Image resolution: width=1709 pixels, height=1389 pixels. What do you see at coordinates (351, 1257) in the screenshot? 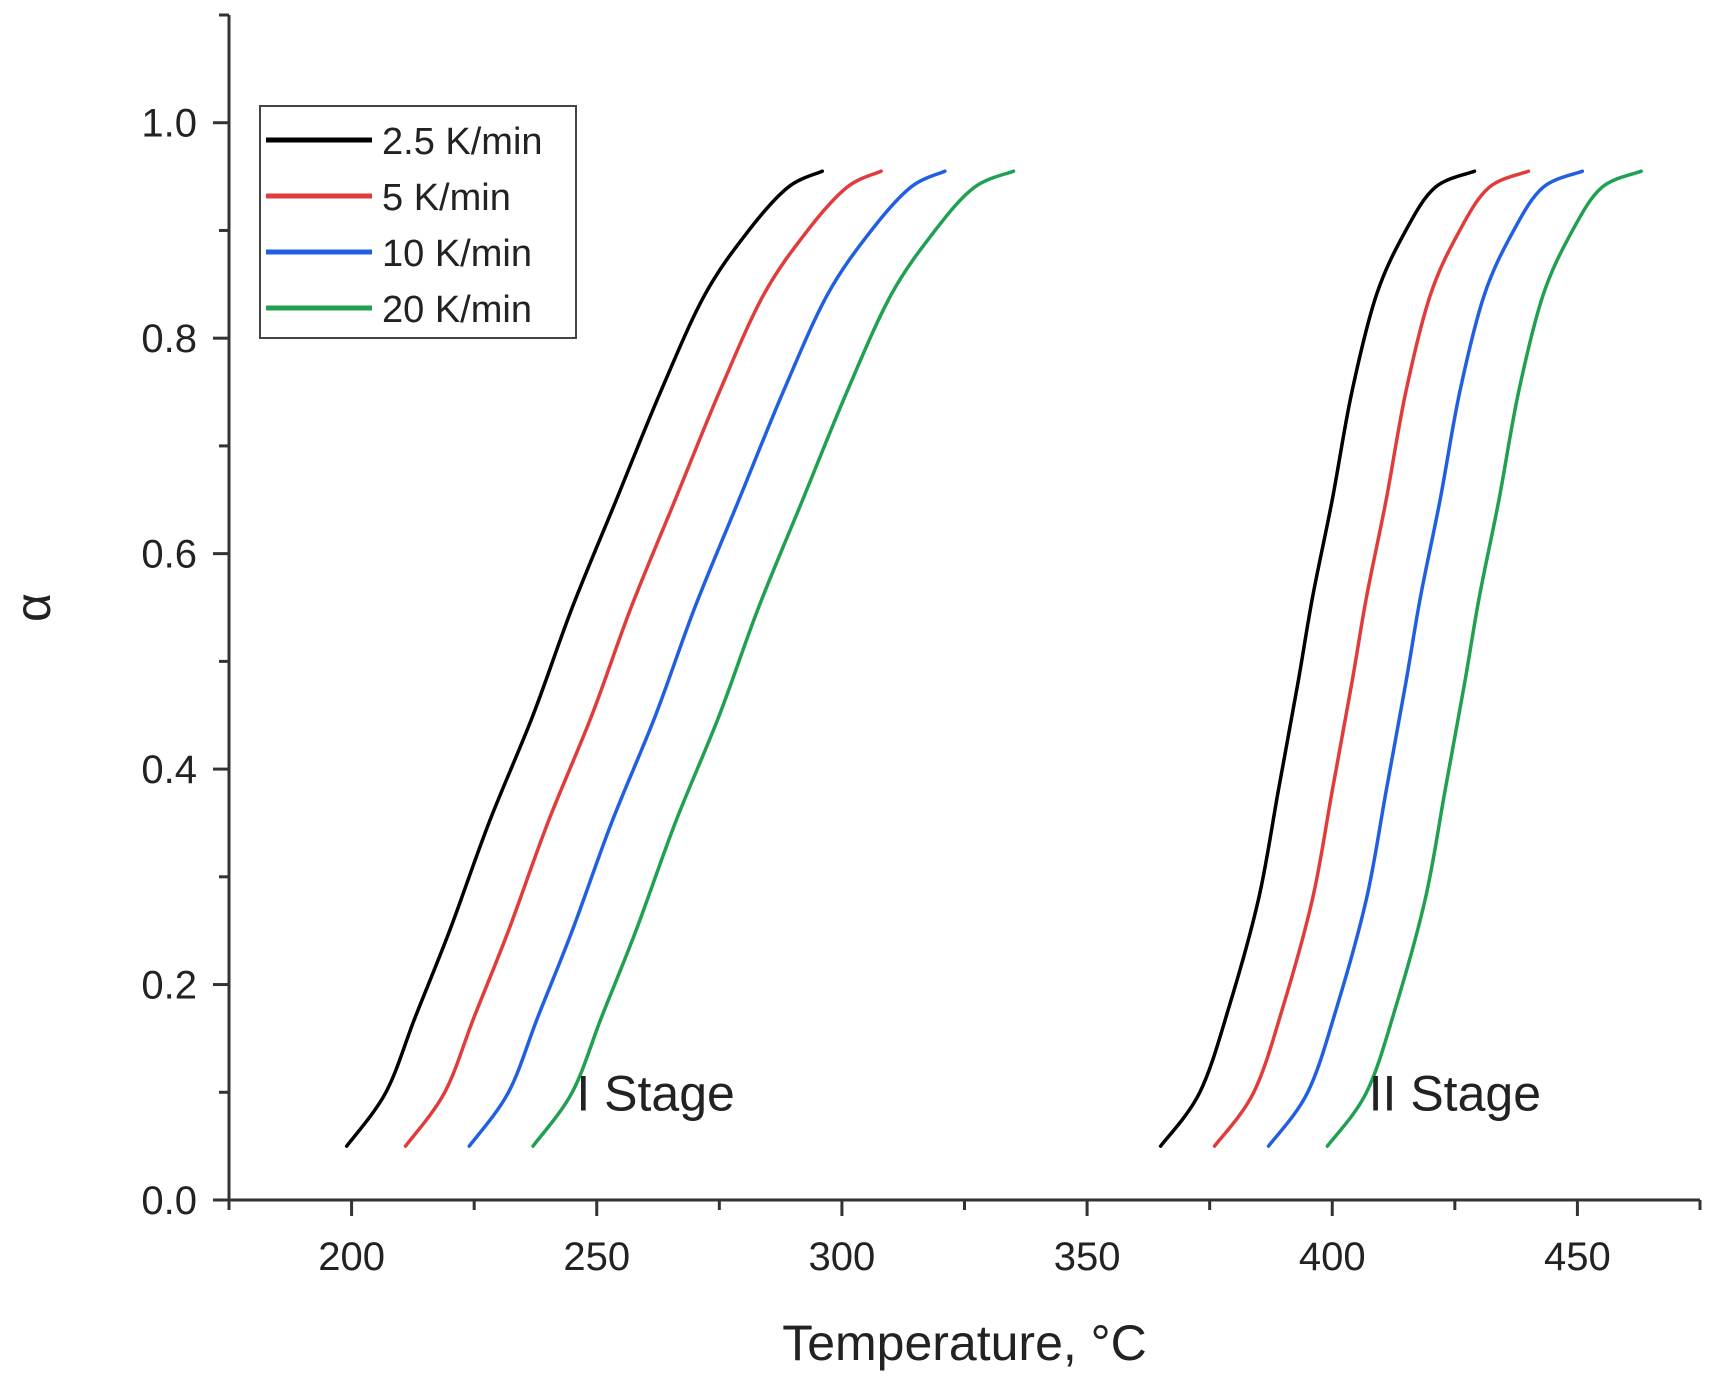
I see `x-tick-label: 200` at bounding box center [351, 1257].